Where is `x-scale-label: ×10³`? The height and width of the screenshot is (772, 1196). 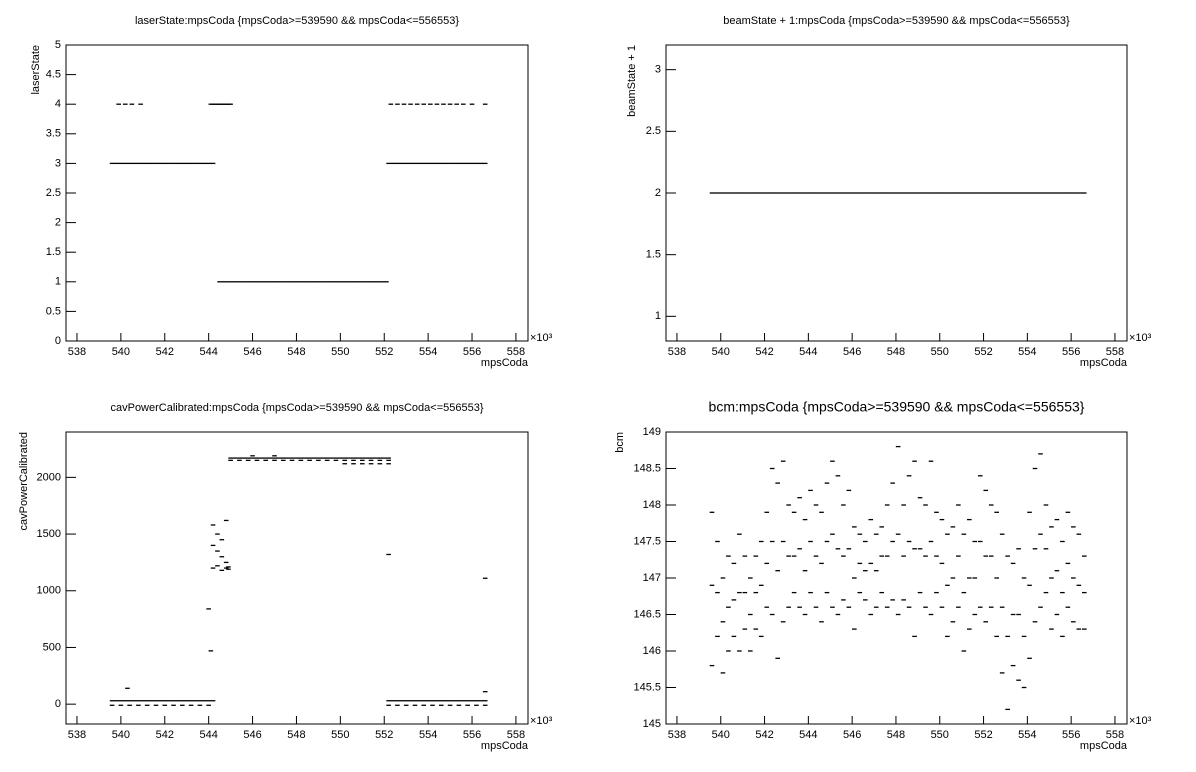 x-scale-label: ×10³ is located at coordinates (1140, 338).